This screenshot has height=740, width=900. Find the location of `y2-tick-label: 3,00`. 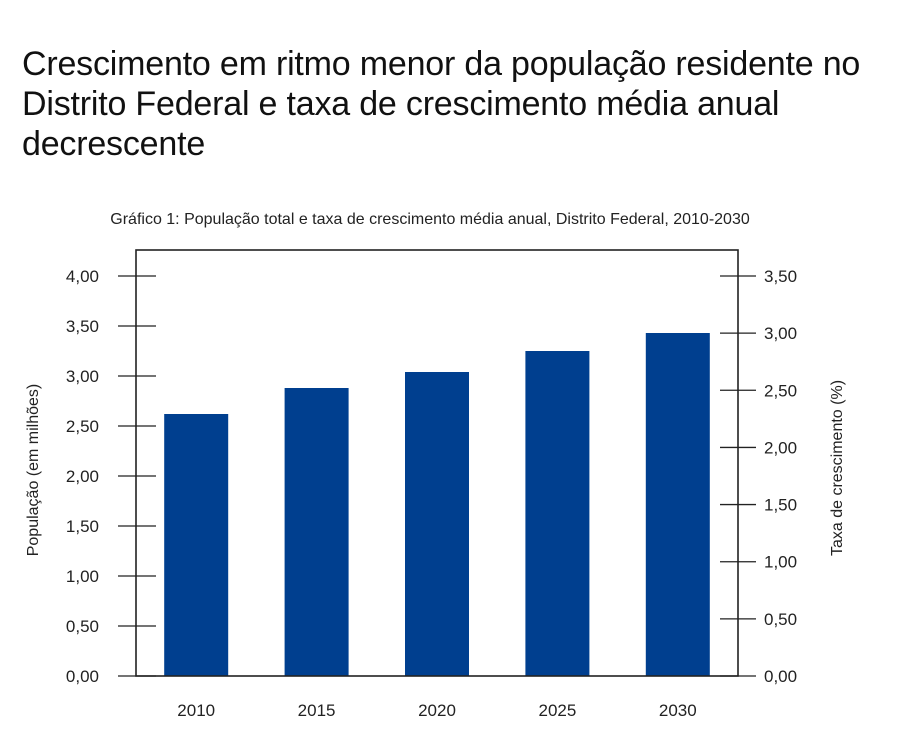

y2-tick-label: 3,00 is located at coordinates (780, 333).